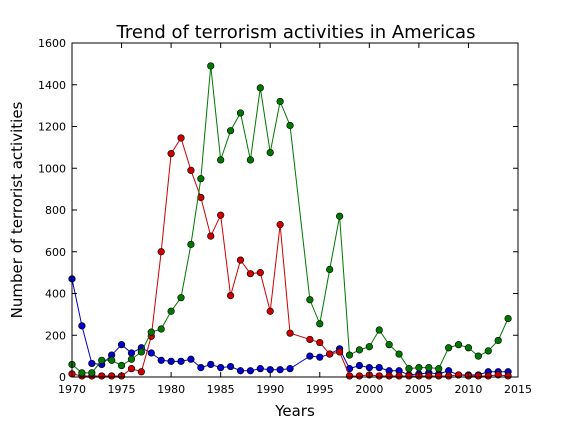 This screenshot has height=432, width=576. I want to click on y-tick-label: 1200, so click(52, 127).